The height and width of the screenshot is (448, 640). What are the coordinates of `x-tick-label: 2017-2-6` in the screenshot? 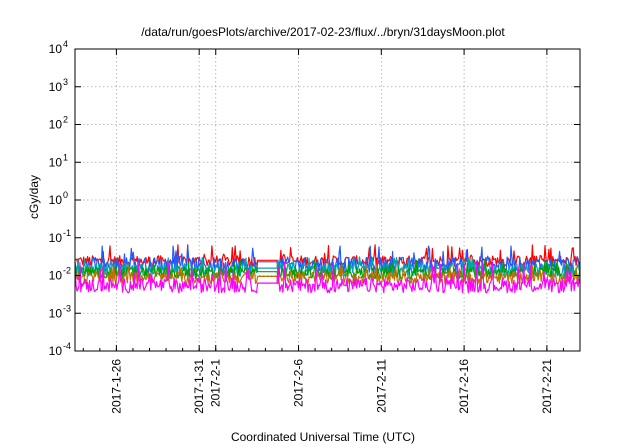 It's located at (299, 383).